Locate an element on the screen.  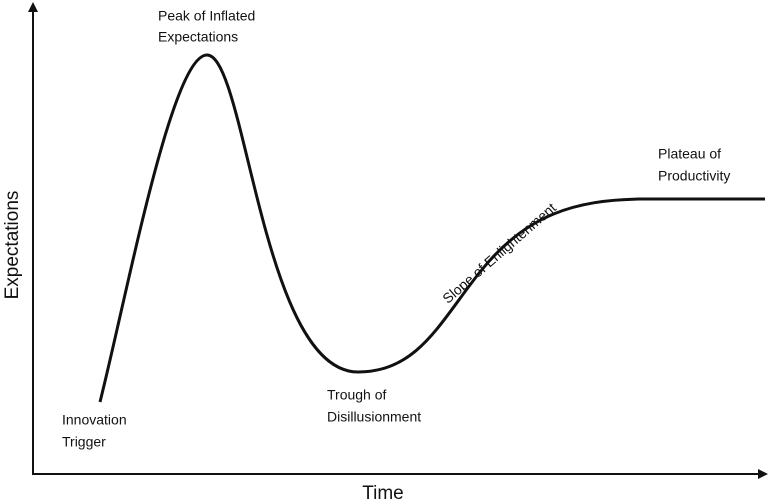
phase-label: Trigger is located at coordinates (84, 442).